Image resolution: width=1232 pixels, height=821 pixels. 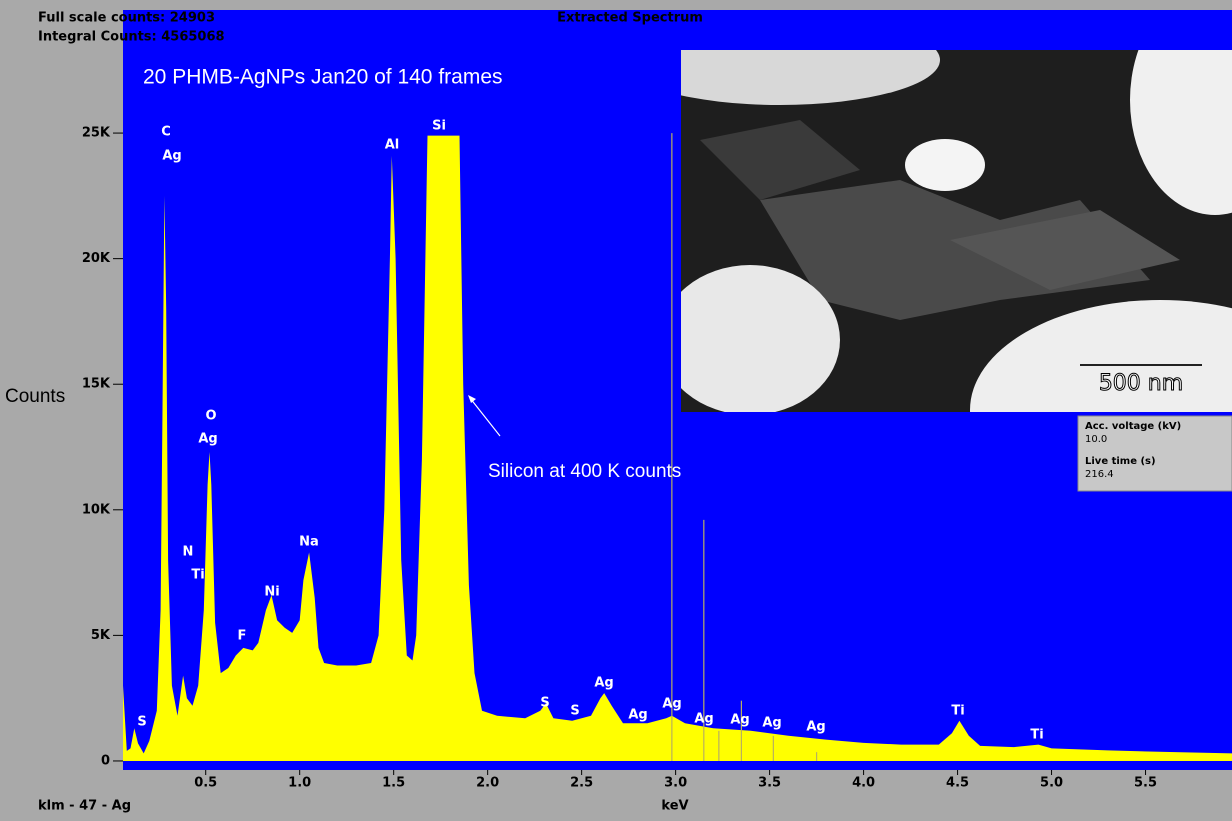 What do you see at coordinates (166, 132) in the screenshot?
I see `peak-label: C` at bounding box center [166, 132].